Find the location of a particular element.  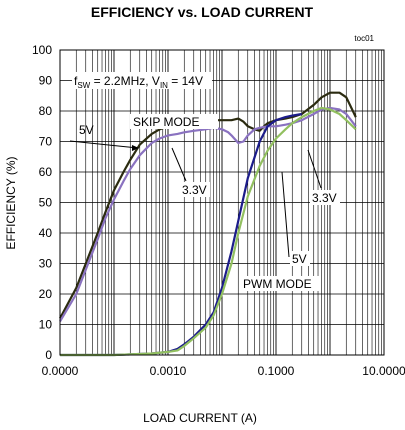

skip-mode-label-bg is located at coordinates (174, 121).